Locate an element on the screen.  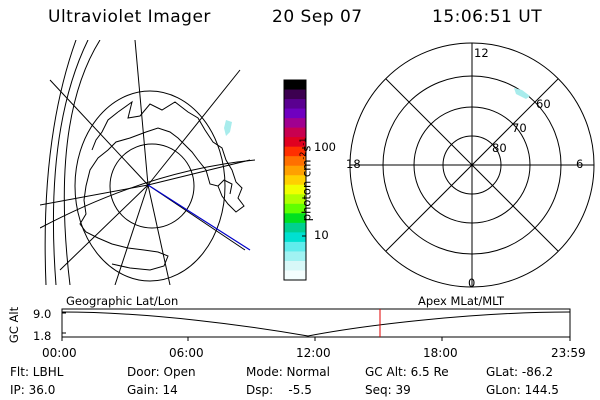
time-label: 15:06:51 UT is located at coordinates (487, 17).